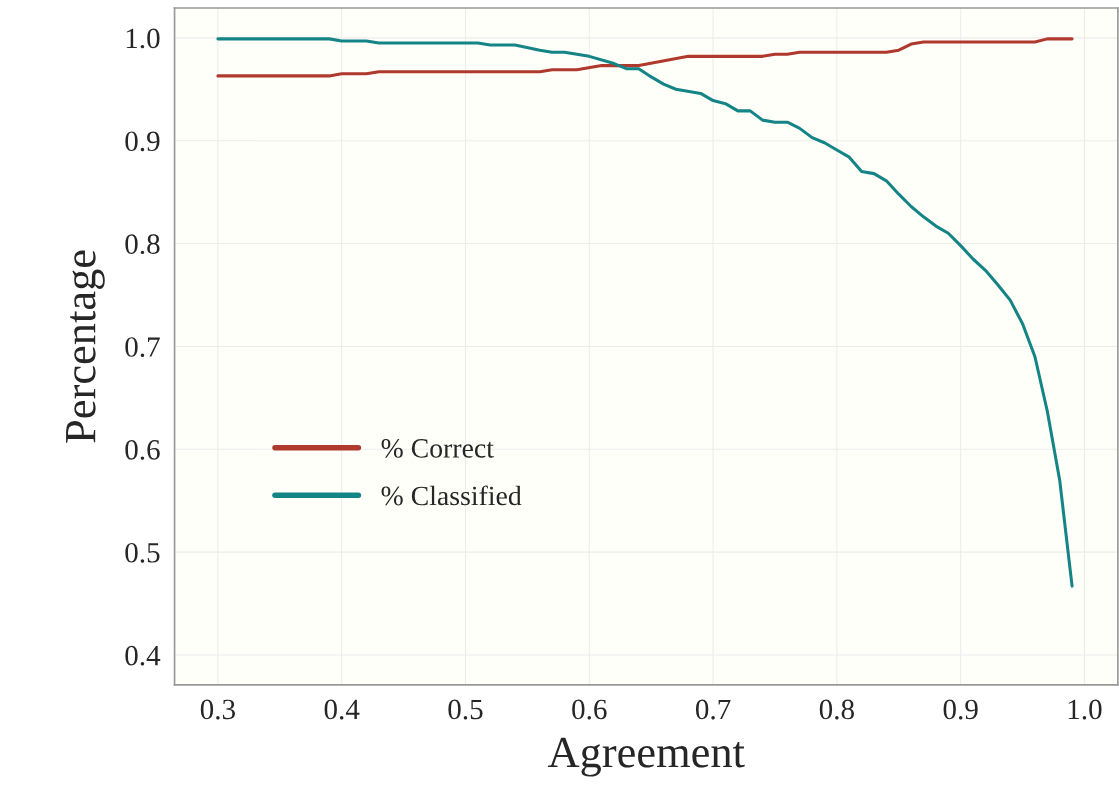 This screenshot has width=1119, height=801. Describe the element at coordinates (646, 757) in the screenshot. I see `x-axis-title: Agreement` at that location.